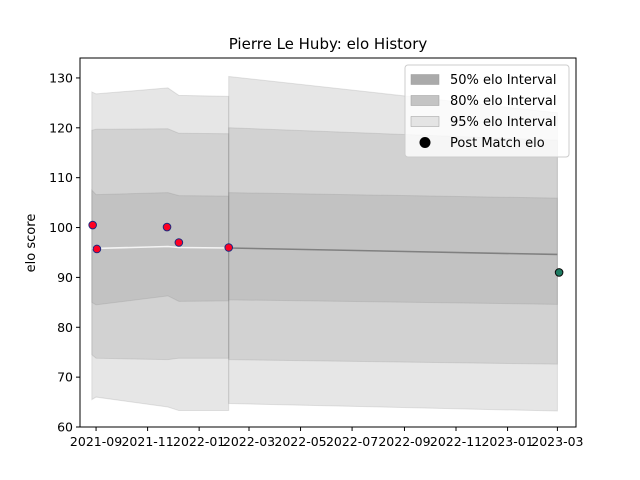 The width and height of the screenshot is (640, 480). I want to click on x-tick-label-2022-05: 2022-05, so click(300, 441).